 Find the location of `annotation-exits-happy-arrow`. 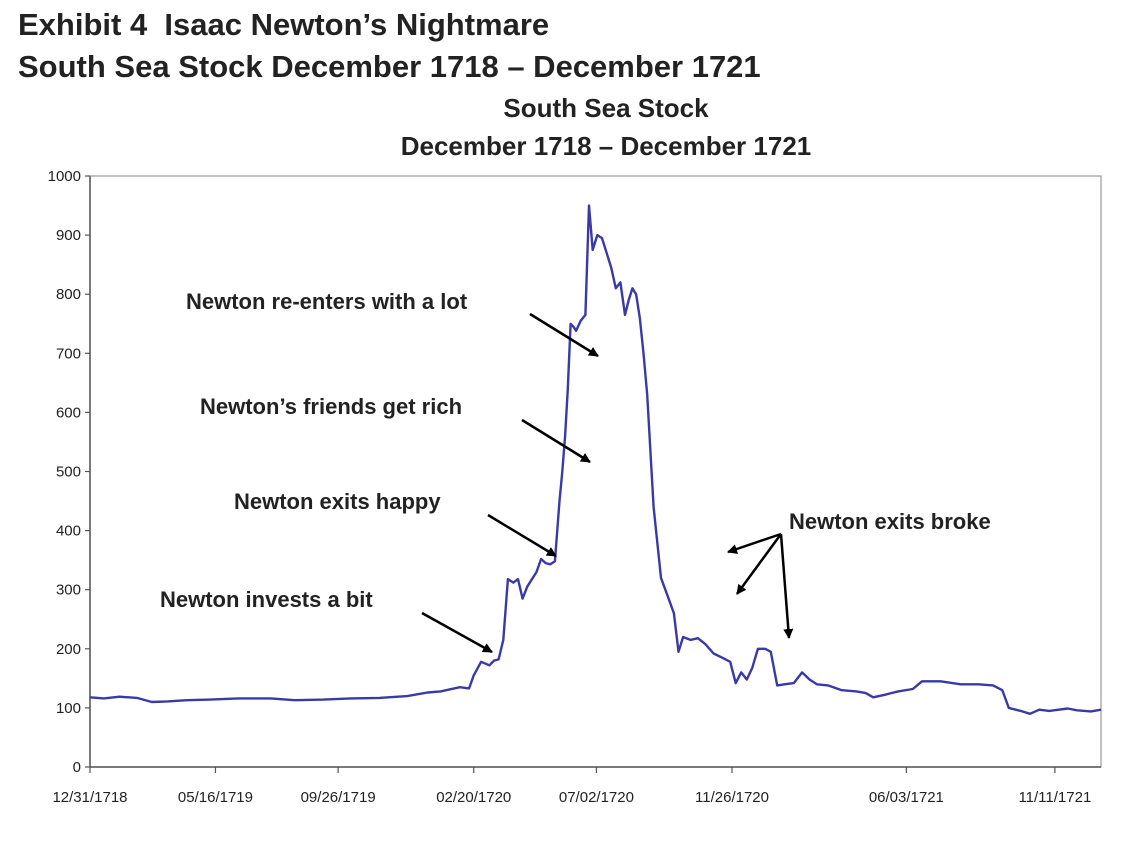

annotation-exits-happy-arrow is located at coordinates (522, 535).